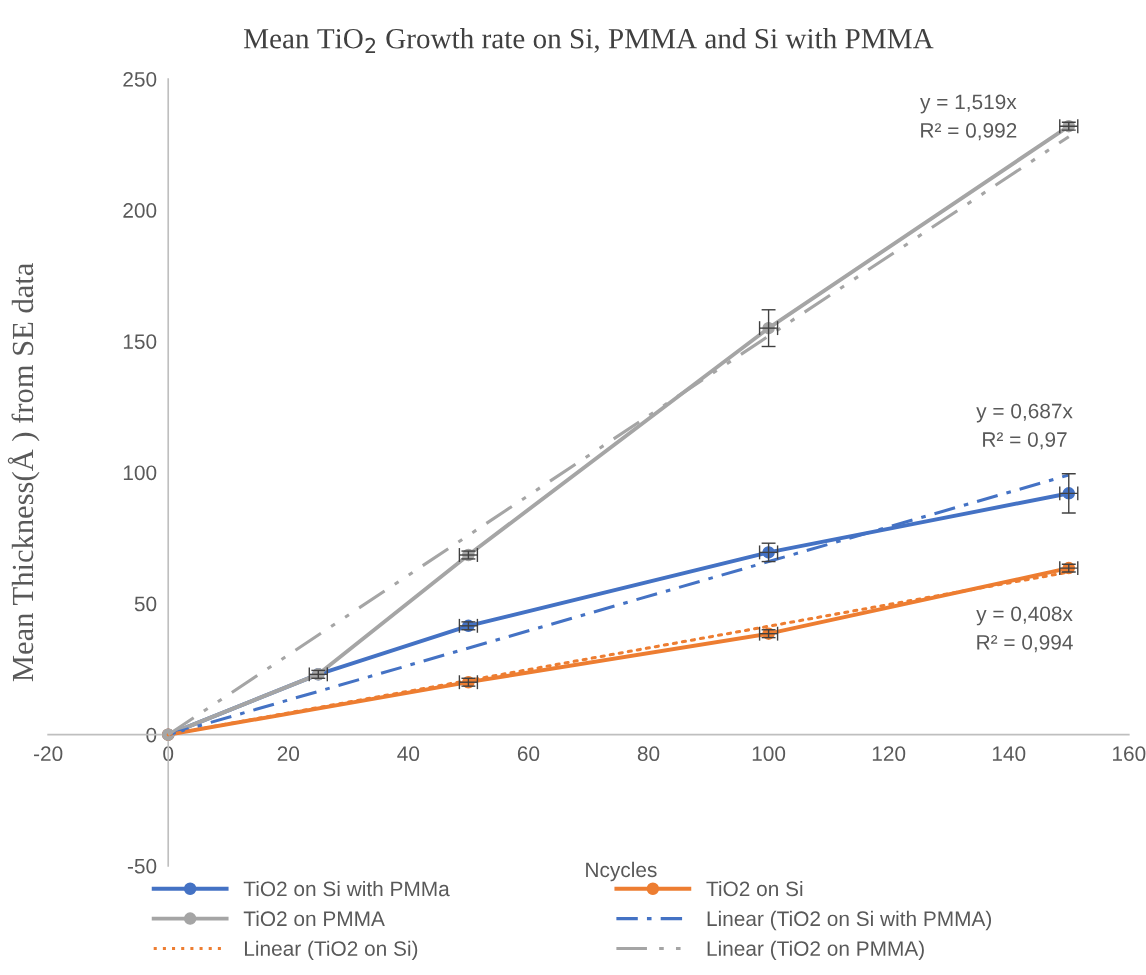 This screenshot has width=1146, height=975. What do you see at coordinates (408, 754) in the screenshot?
I see `x-tick-label: 40` at bounding box center [408, 754].